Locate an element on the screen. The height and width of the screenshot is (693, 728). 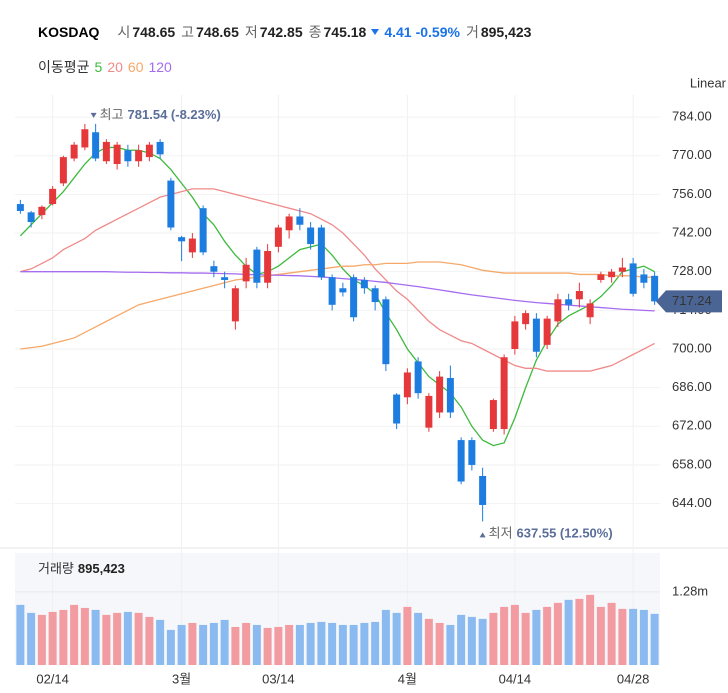
y-tick-label: 686.00 is located at coordinates (692, 386).